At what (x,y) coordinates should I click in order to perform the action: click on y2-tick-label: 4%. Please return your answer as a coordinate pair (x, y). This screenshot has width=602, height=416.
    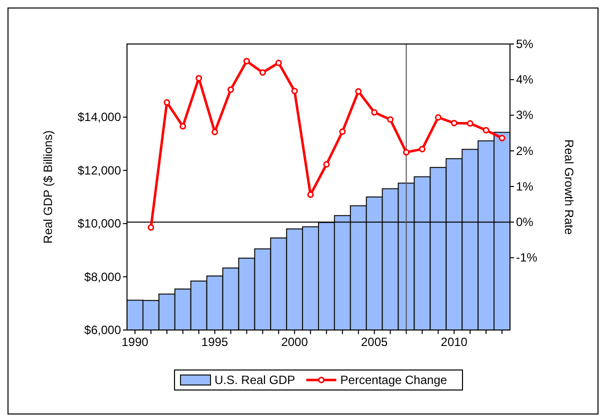
    Looking at the image, I should click on (525, 79).